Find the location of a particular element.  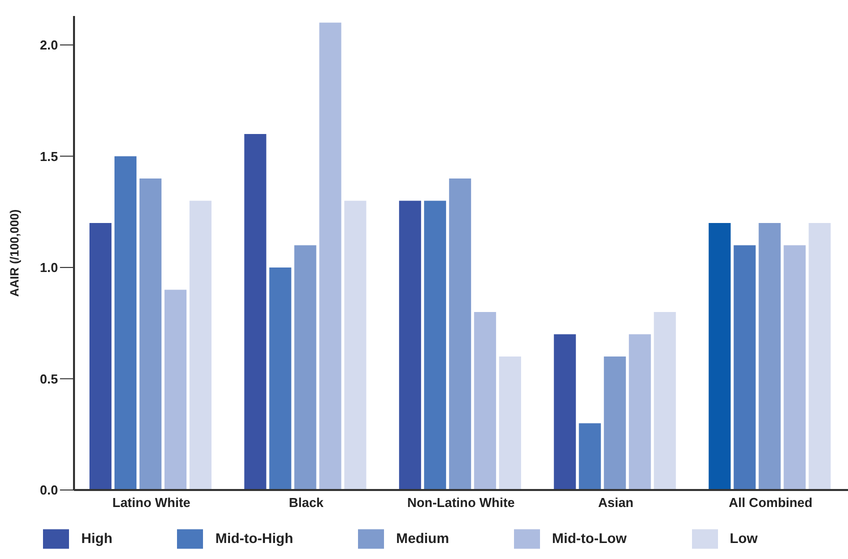

legend-label: Low is located at coordinates (744, 538).